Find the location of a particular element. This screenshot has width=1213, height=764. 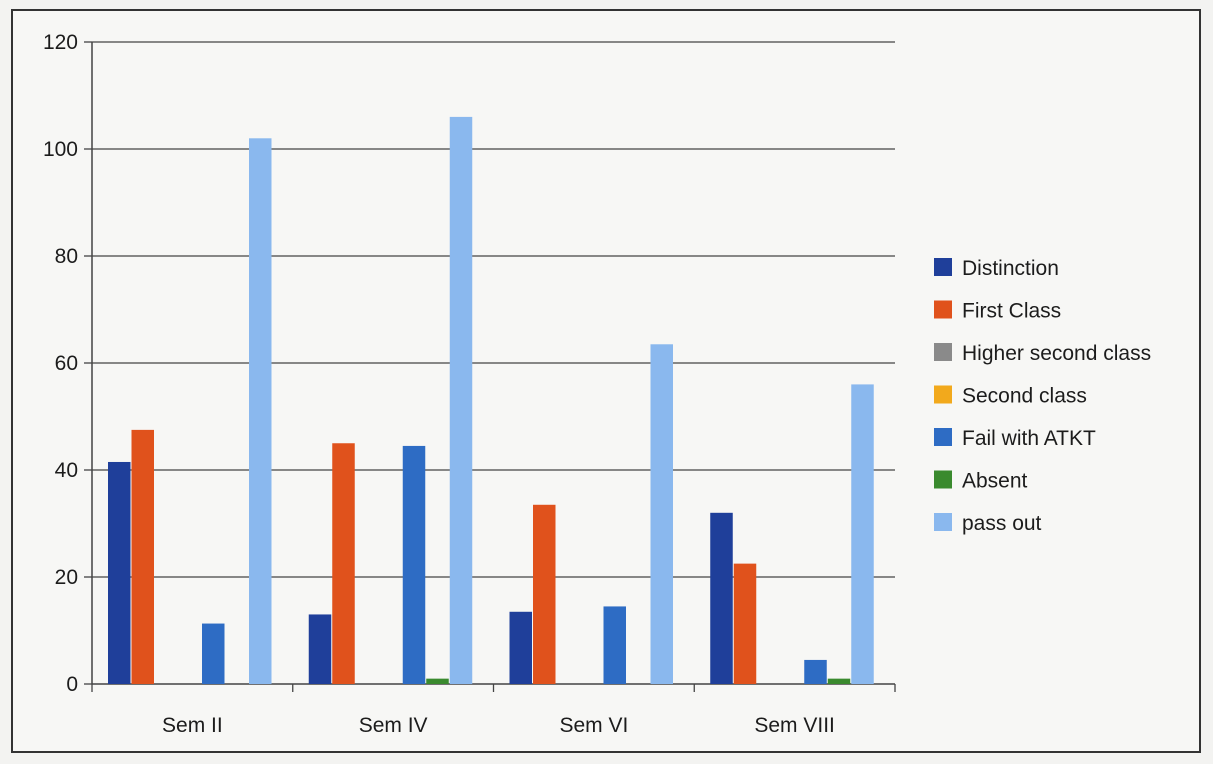

y-tick-label: 60 is located at coordinates (66, 363).